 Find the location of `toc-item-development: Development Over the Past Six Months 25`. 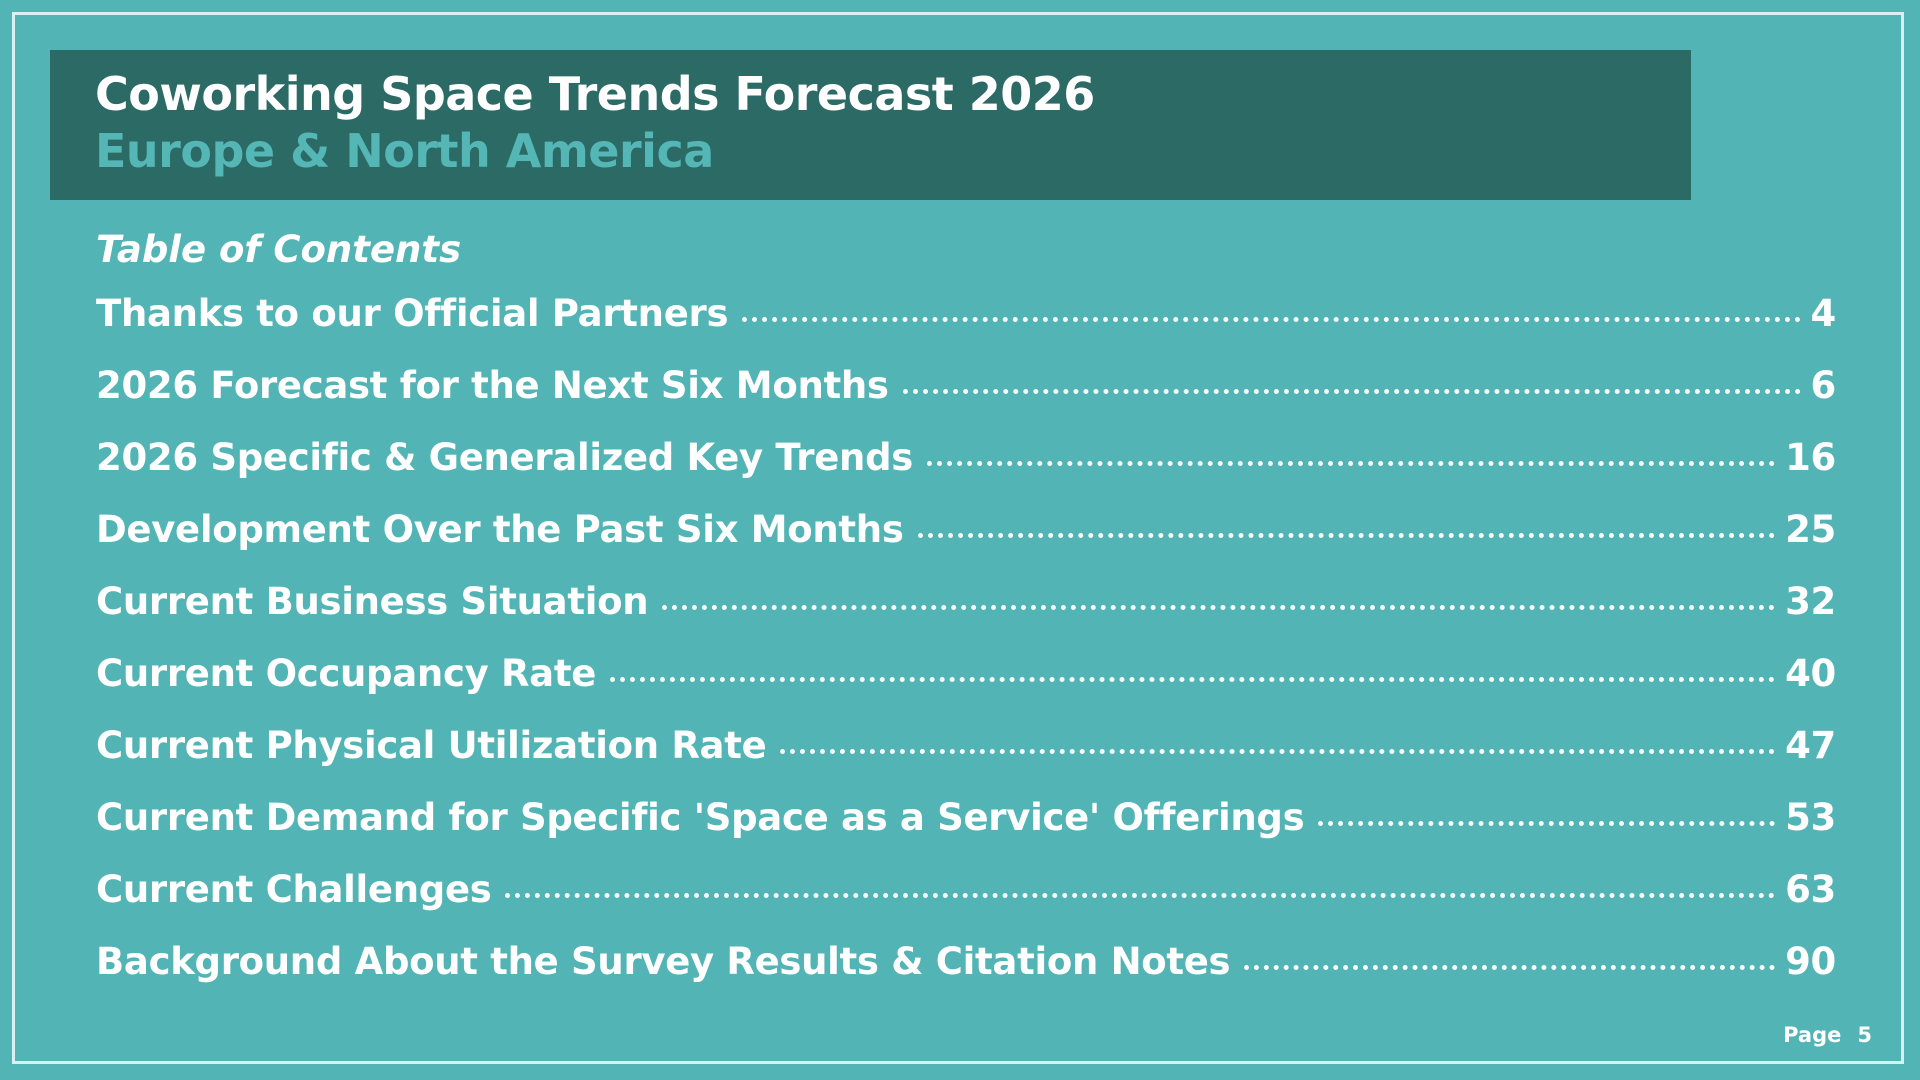

toc-item-development: Development Over the Past Six Months 25 is located at coordinates (966, 544).